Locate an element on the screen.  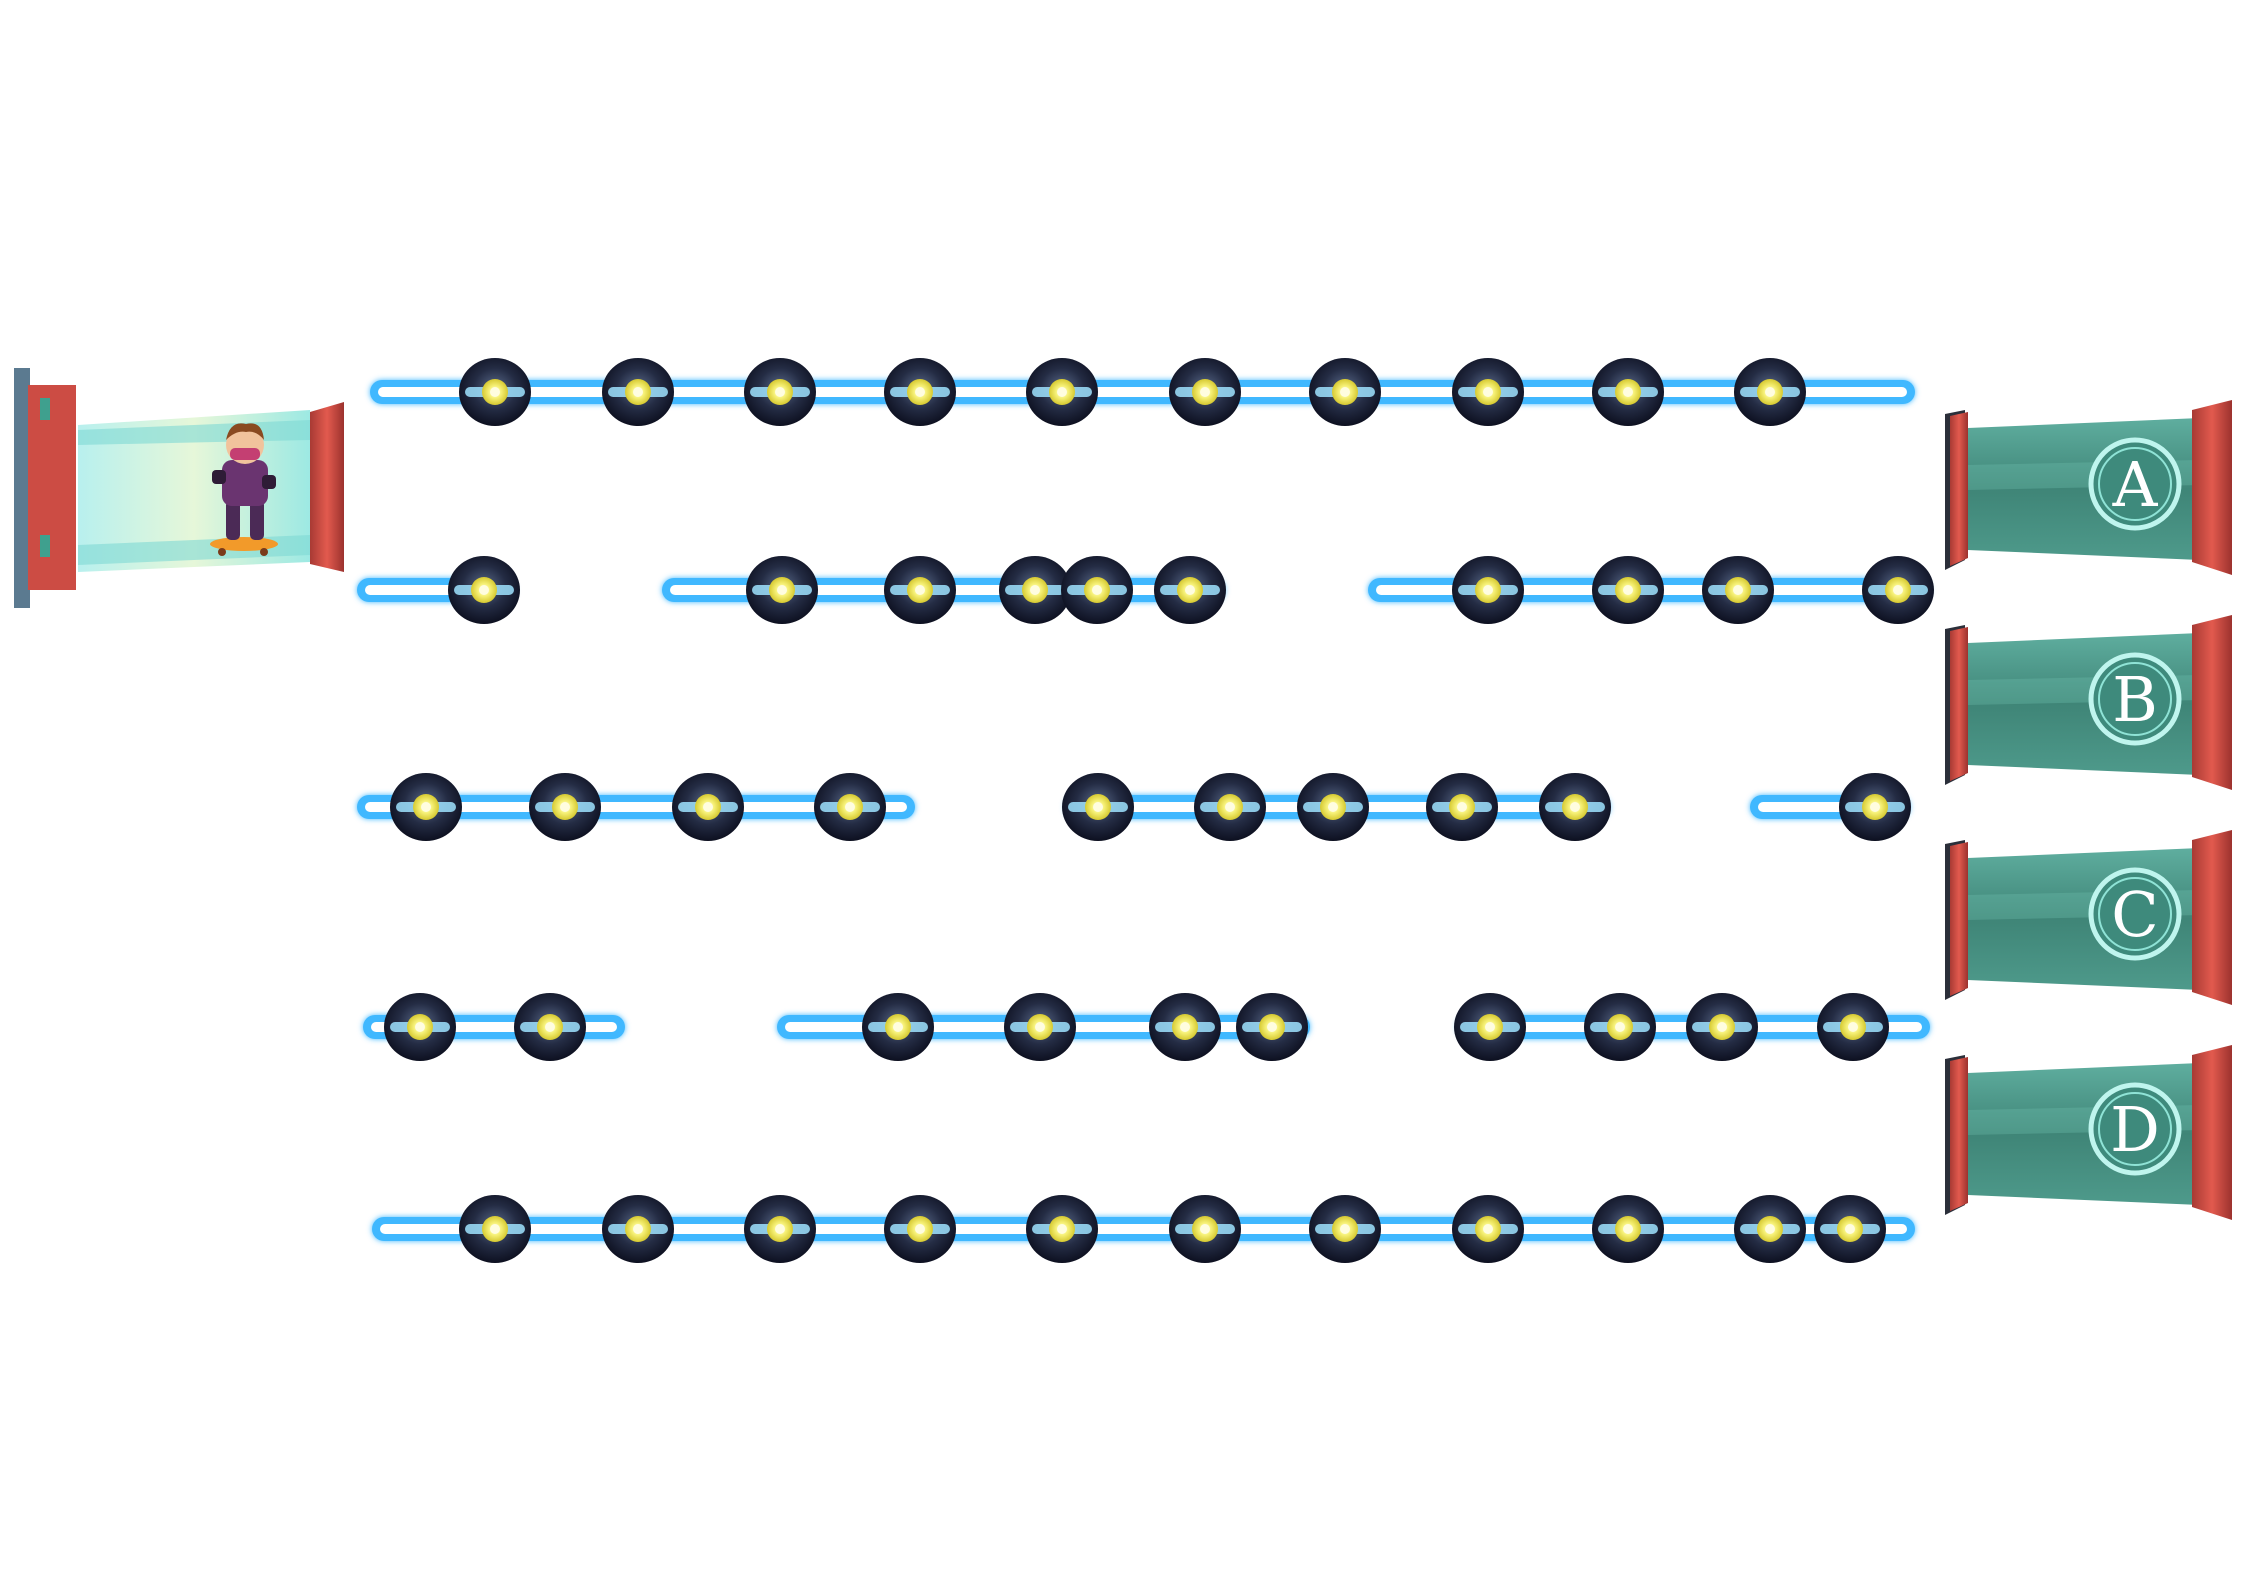
skateboarder-ninja-character is located at coordinates (244, 489).